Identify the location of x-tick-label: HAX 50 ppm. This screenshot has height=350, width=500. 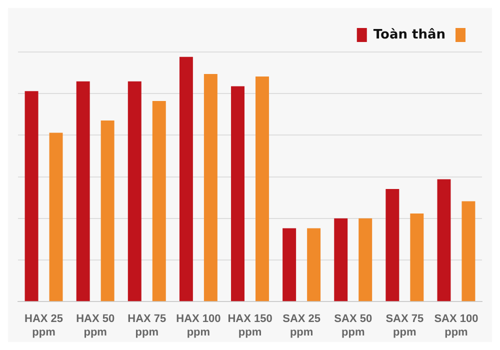
(95, 325).